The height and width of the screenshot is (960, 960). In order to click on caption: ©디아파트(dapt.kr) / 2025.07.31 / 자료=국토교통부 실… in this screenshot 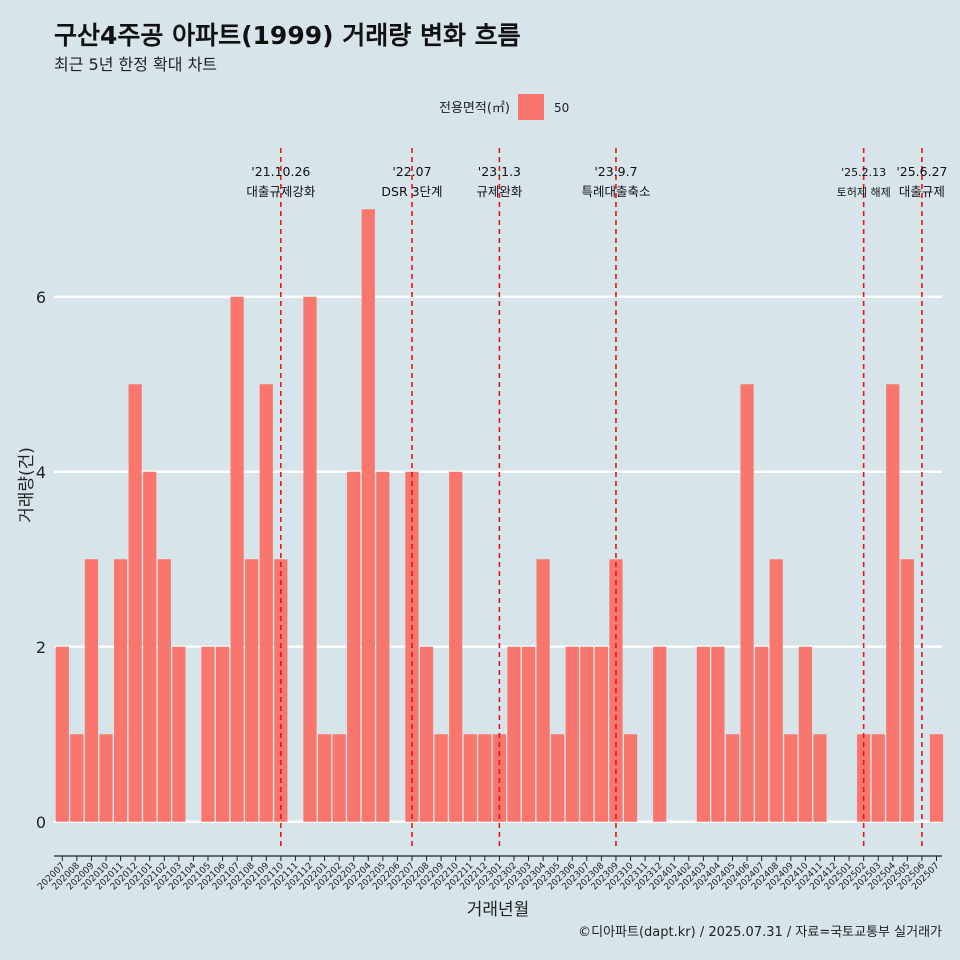, I will do `click(760, 932)`.